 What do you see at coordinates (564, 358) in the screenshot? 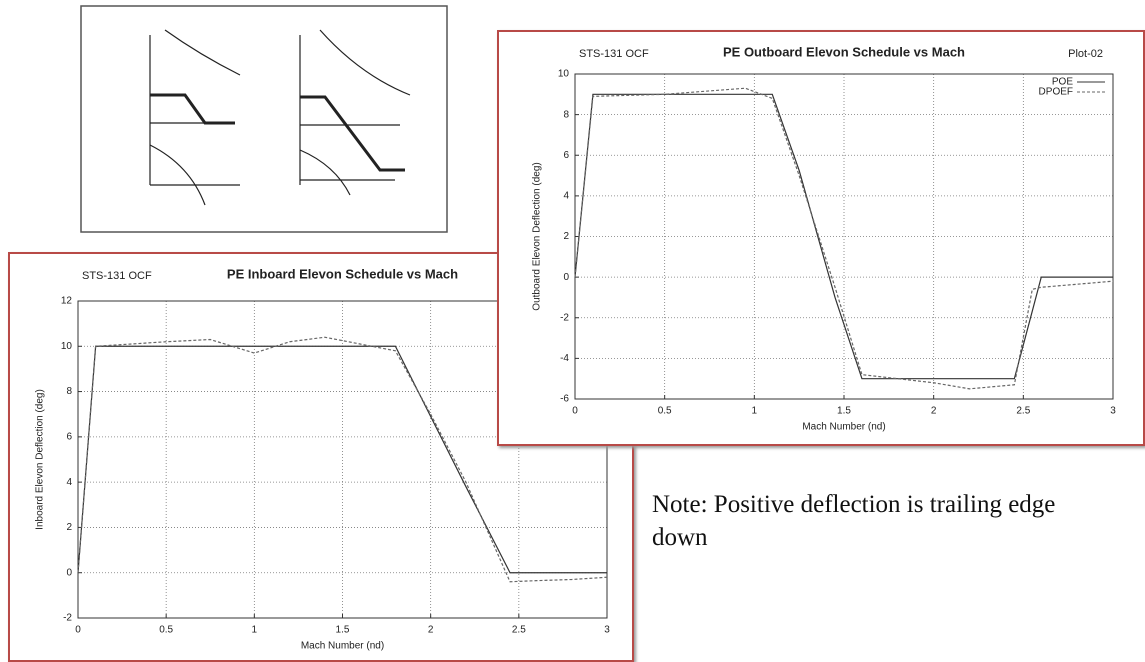
I see `y-tick-label: -4` at bounding box center [564, 358].